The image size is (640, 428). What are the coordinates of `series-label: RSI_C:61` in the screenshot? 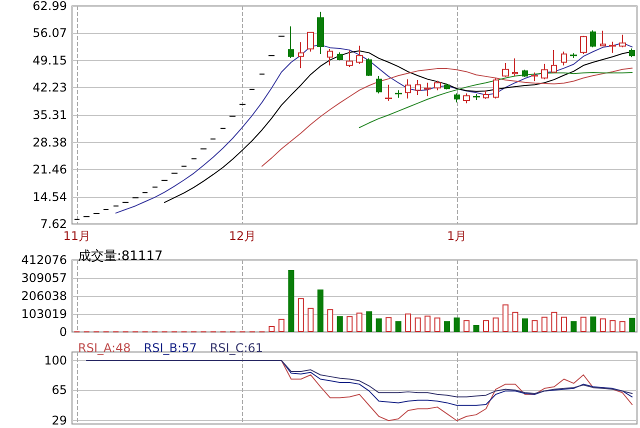 It's located at (237, 348).